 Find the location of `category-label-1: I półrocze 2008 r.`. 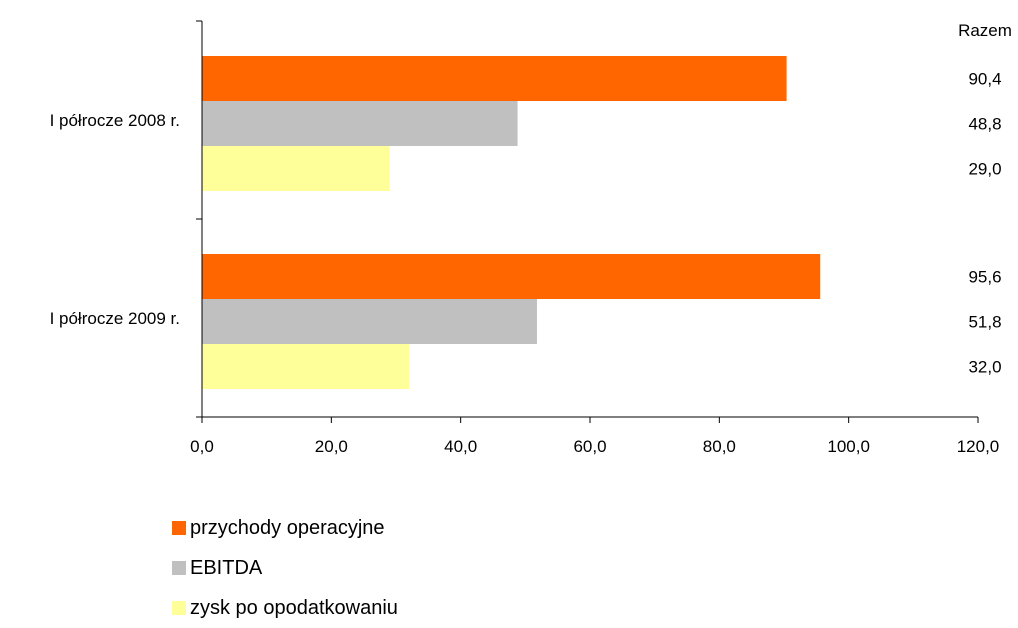

category-label-1: I półrocze 2008 r. is located at coordinates (115, 120).